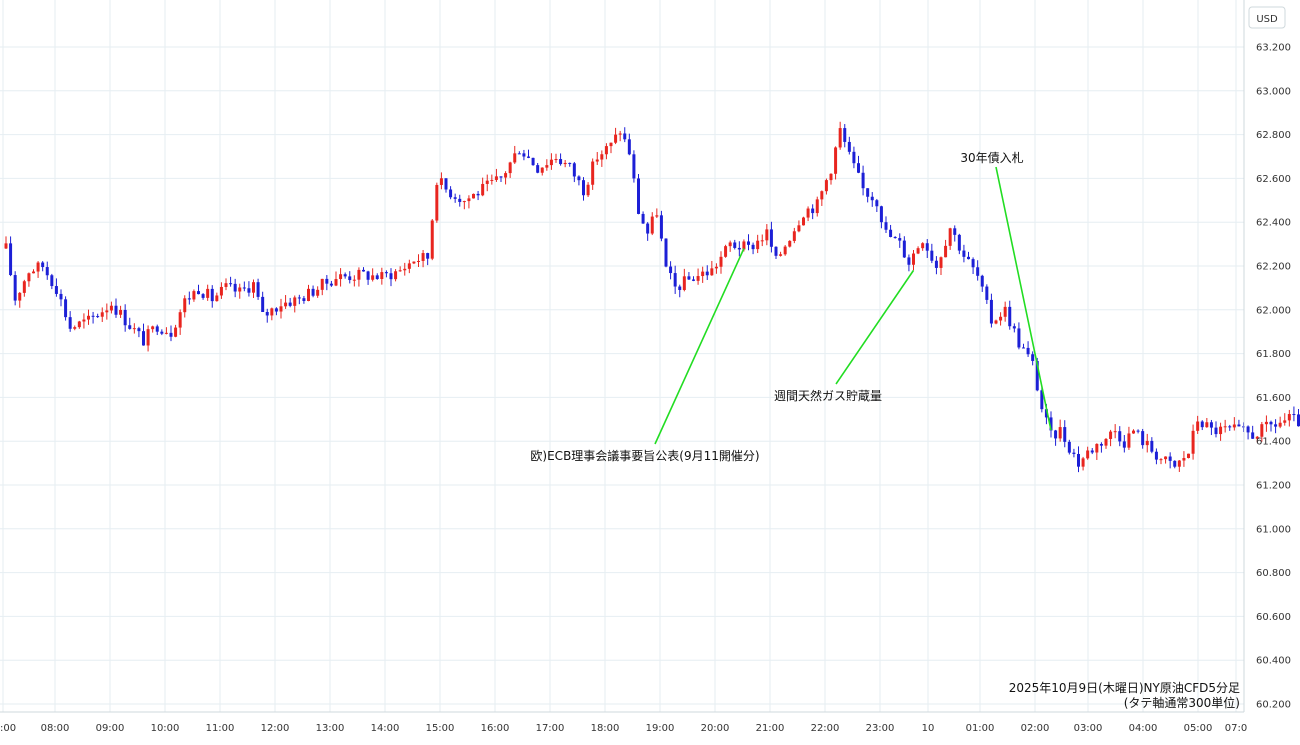 Image resolution: width=1300 pixels, height=745 pixels. I want to click on price-tick-label: 60.600, so click(1273, 617).